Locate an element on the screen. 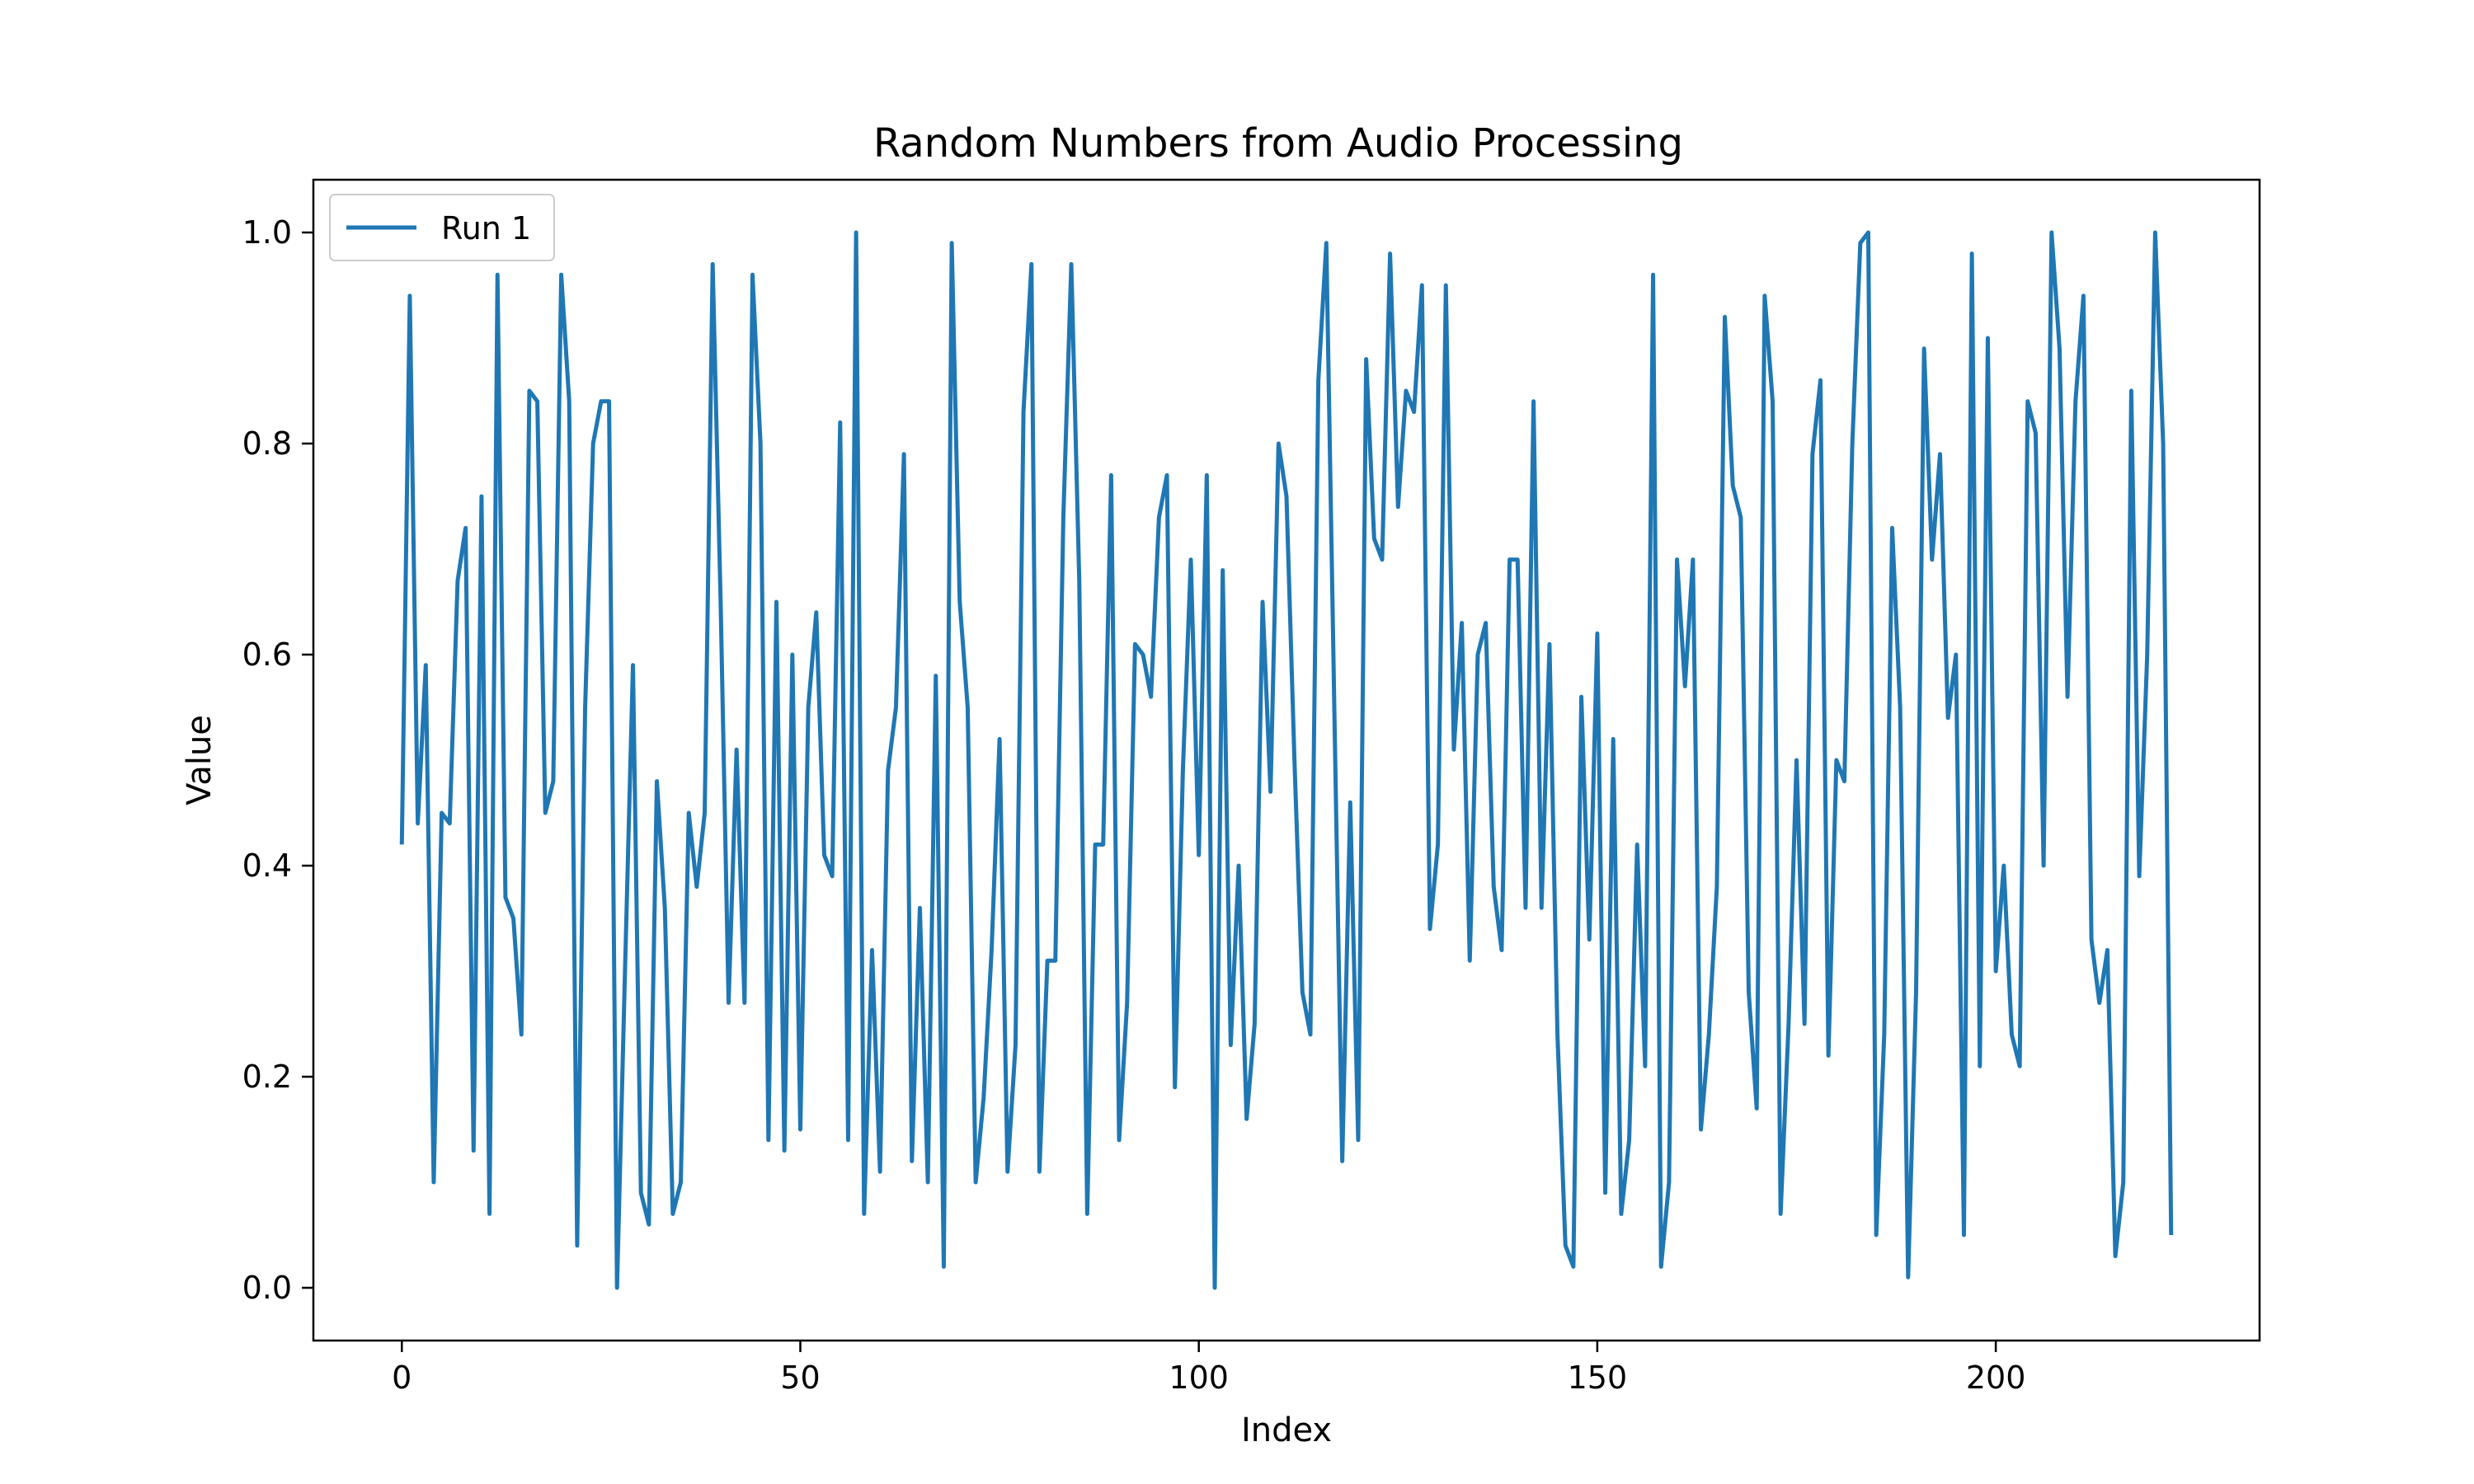 This screenshot has width=2474, height=1484. y-tick-label: 0.6 is located at coordinates (267, 654).